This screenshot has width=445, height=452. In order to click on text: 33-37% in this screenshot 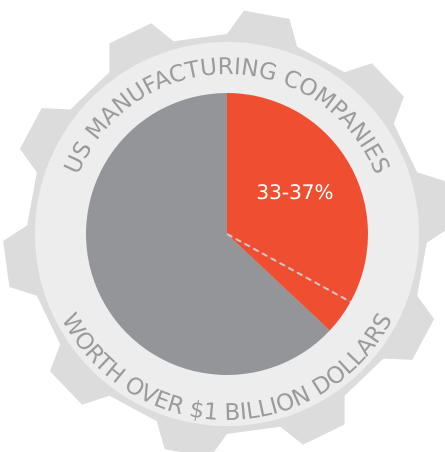, I will do `click(295, 192)`.